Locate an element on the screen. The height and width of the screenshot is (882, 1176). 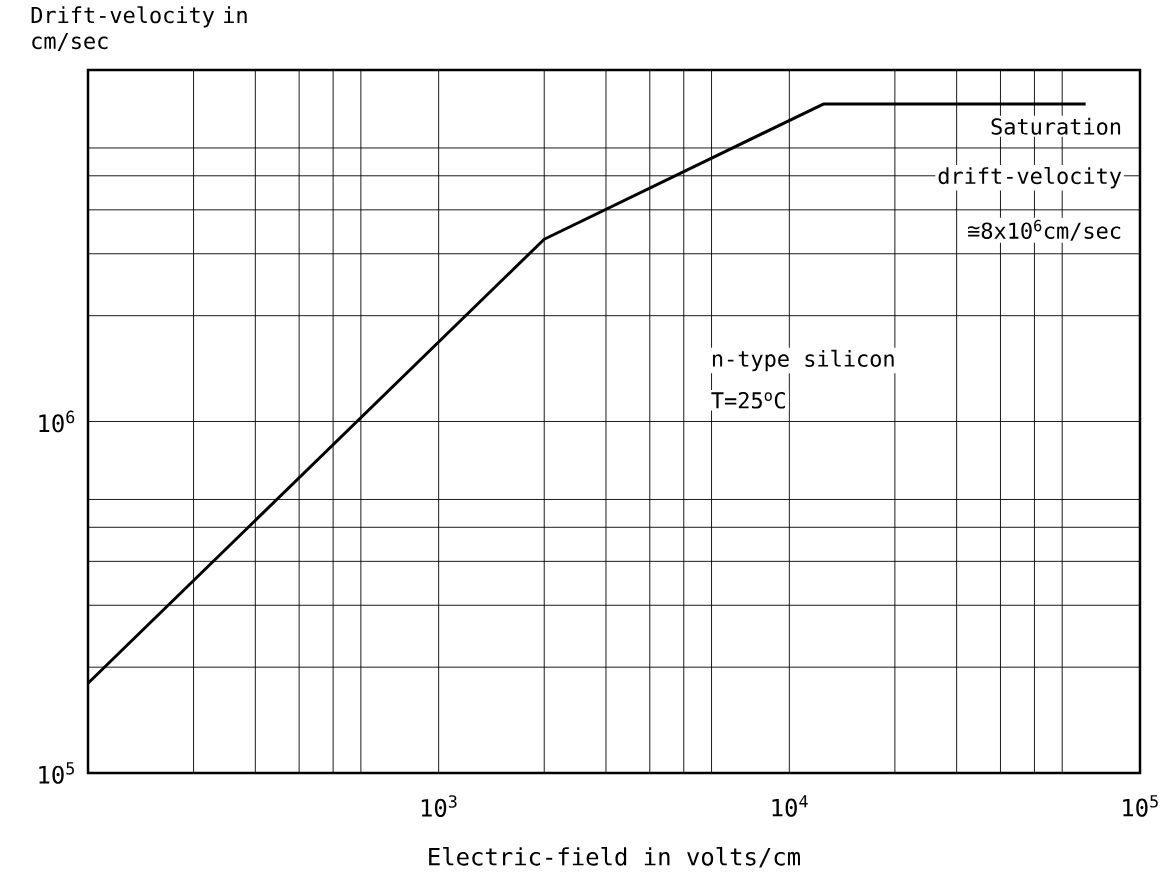
annotation: T=25$^{o}$C is located at coordinates (748, 400).